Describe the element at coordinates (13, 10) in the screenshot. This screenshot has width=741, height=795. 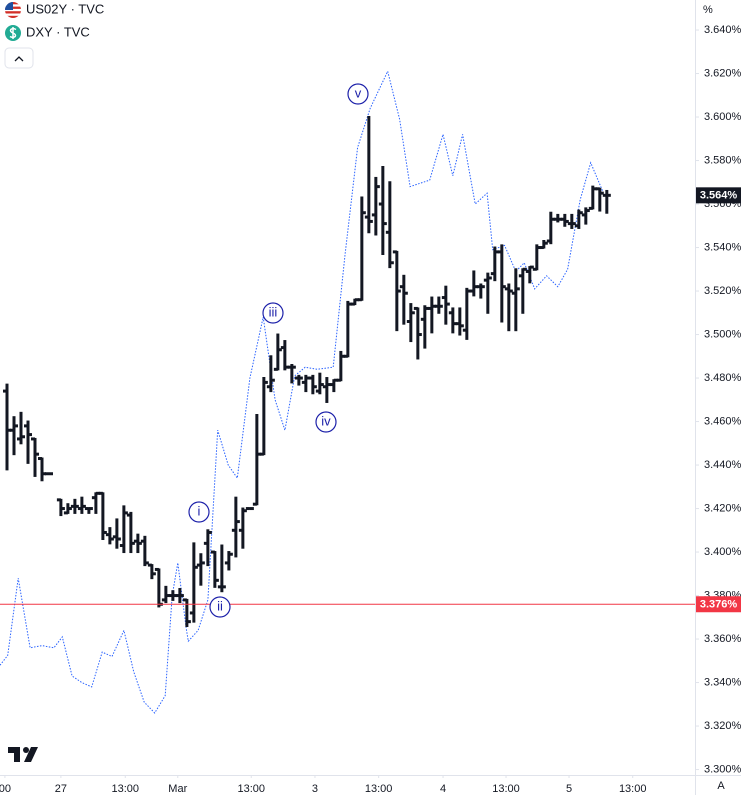
I see `us-flag-icon` at that location.